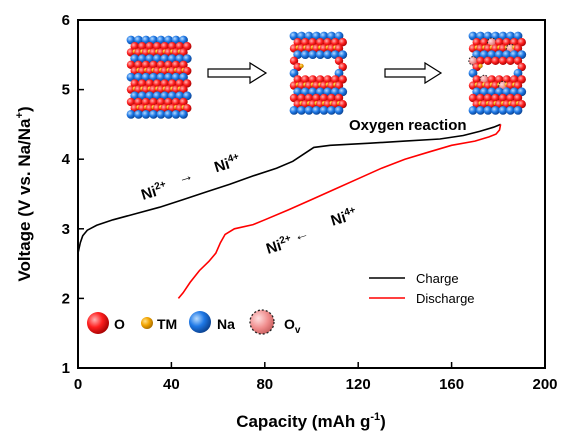  I want to click on layered-structure-pristine, so click(159, 77).